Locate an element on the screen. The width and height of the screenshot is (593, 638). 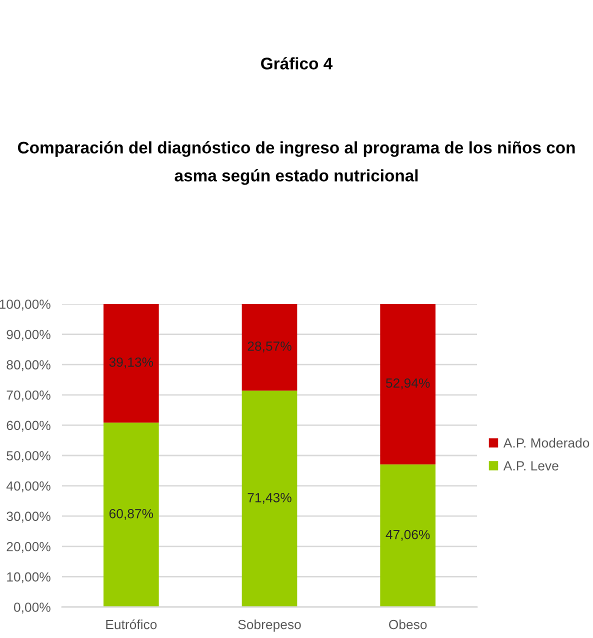
x-tick-label: Eutrófico is located at coordinates (131, 624).